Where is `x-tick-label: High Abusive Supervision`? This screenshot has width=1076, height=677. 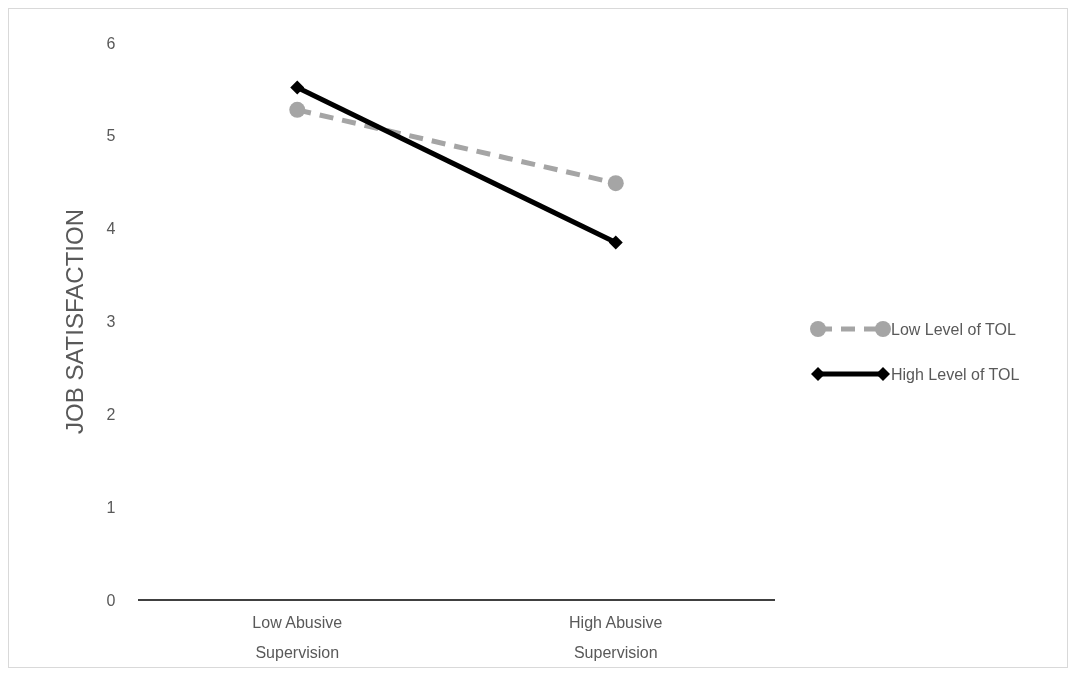
x-tick-label: High Abusive Supervision is located at coordinates (616, 637).